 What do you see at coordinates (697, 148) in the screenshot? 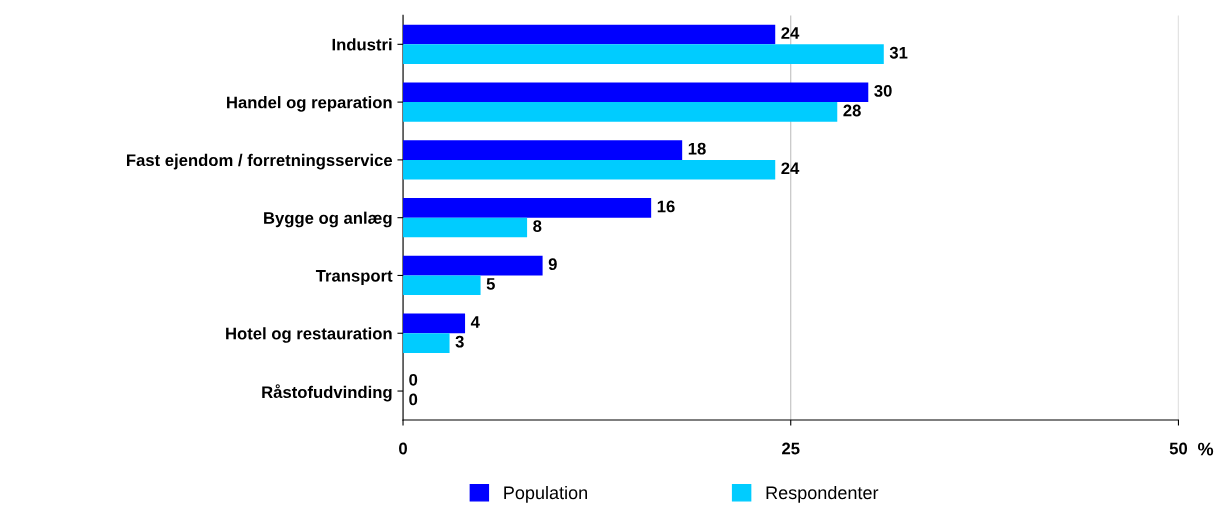
I see `data-label: 18` at bounding box center [697, 148].